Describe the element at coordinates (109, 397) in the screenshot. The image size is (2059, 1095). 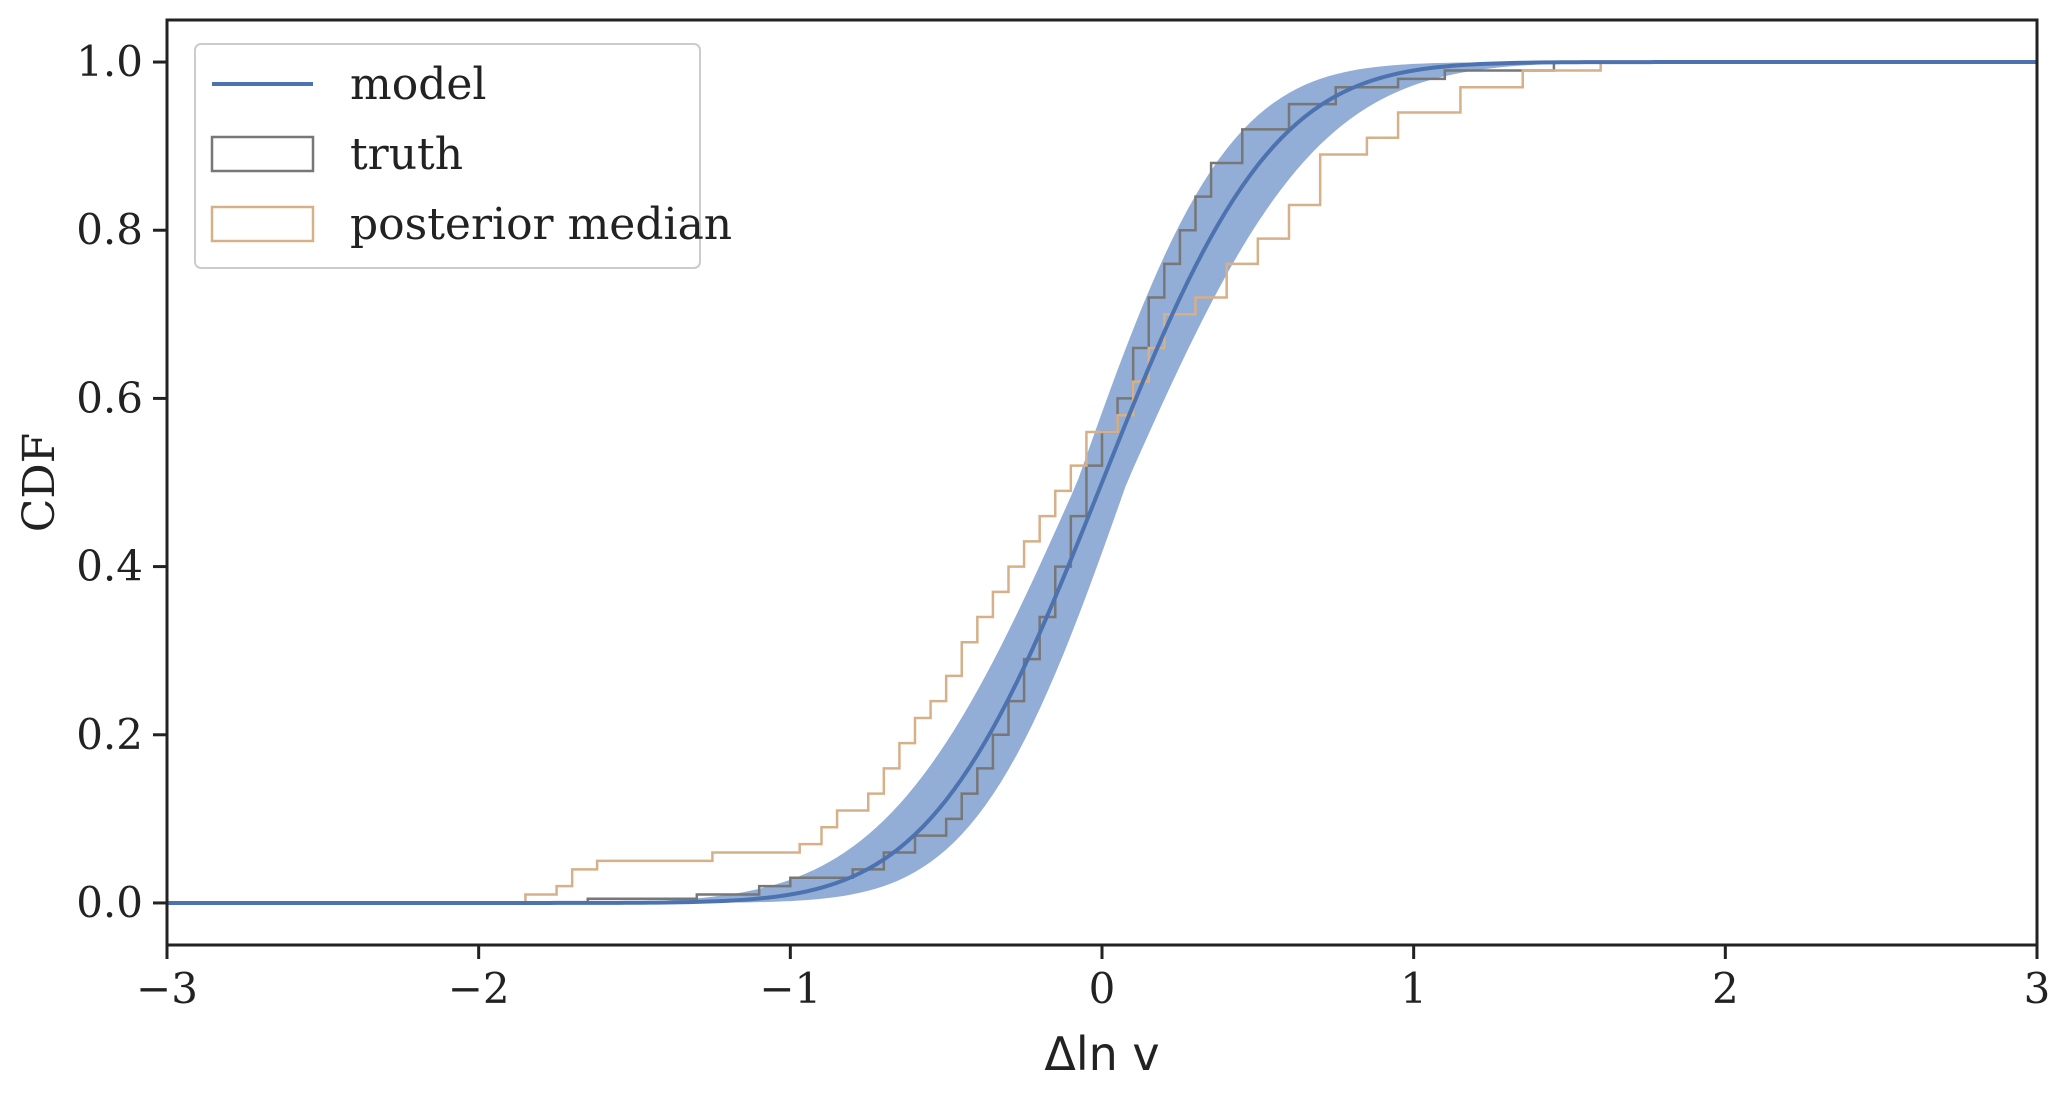
I see `y-tick-label: 0.6` at that location.